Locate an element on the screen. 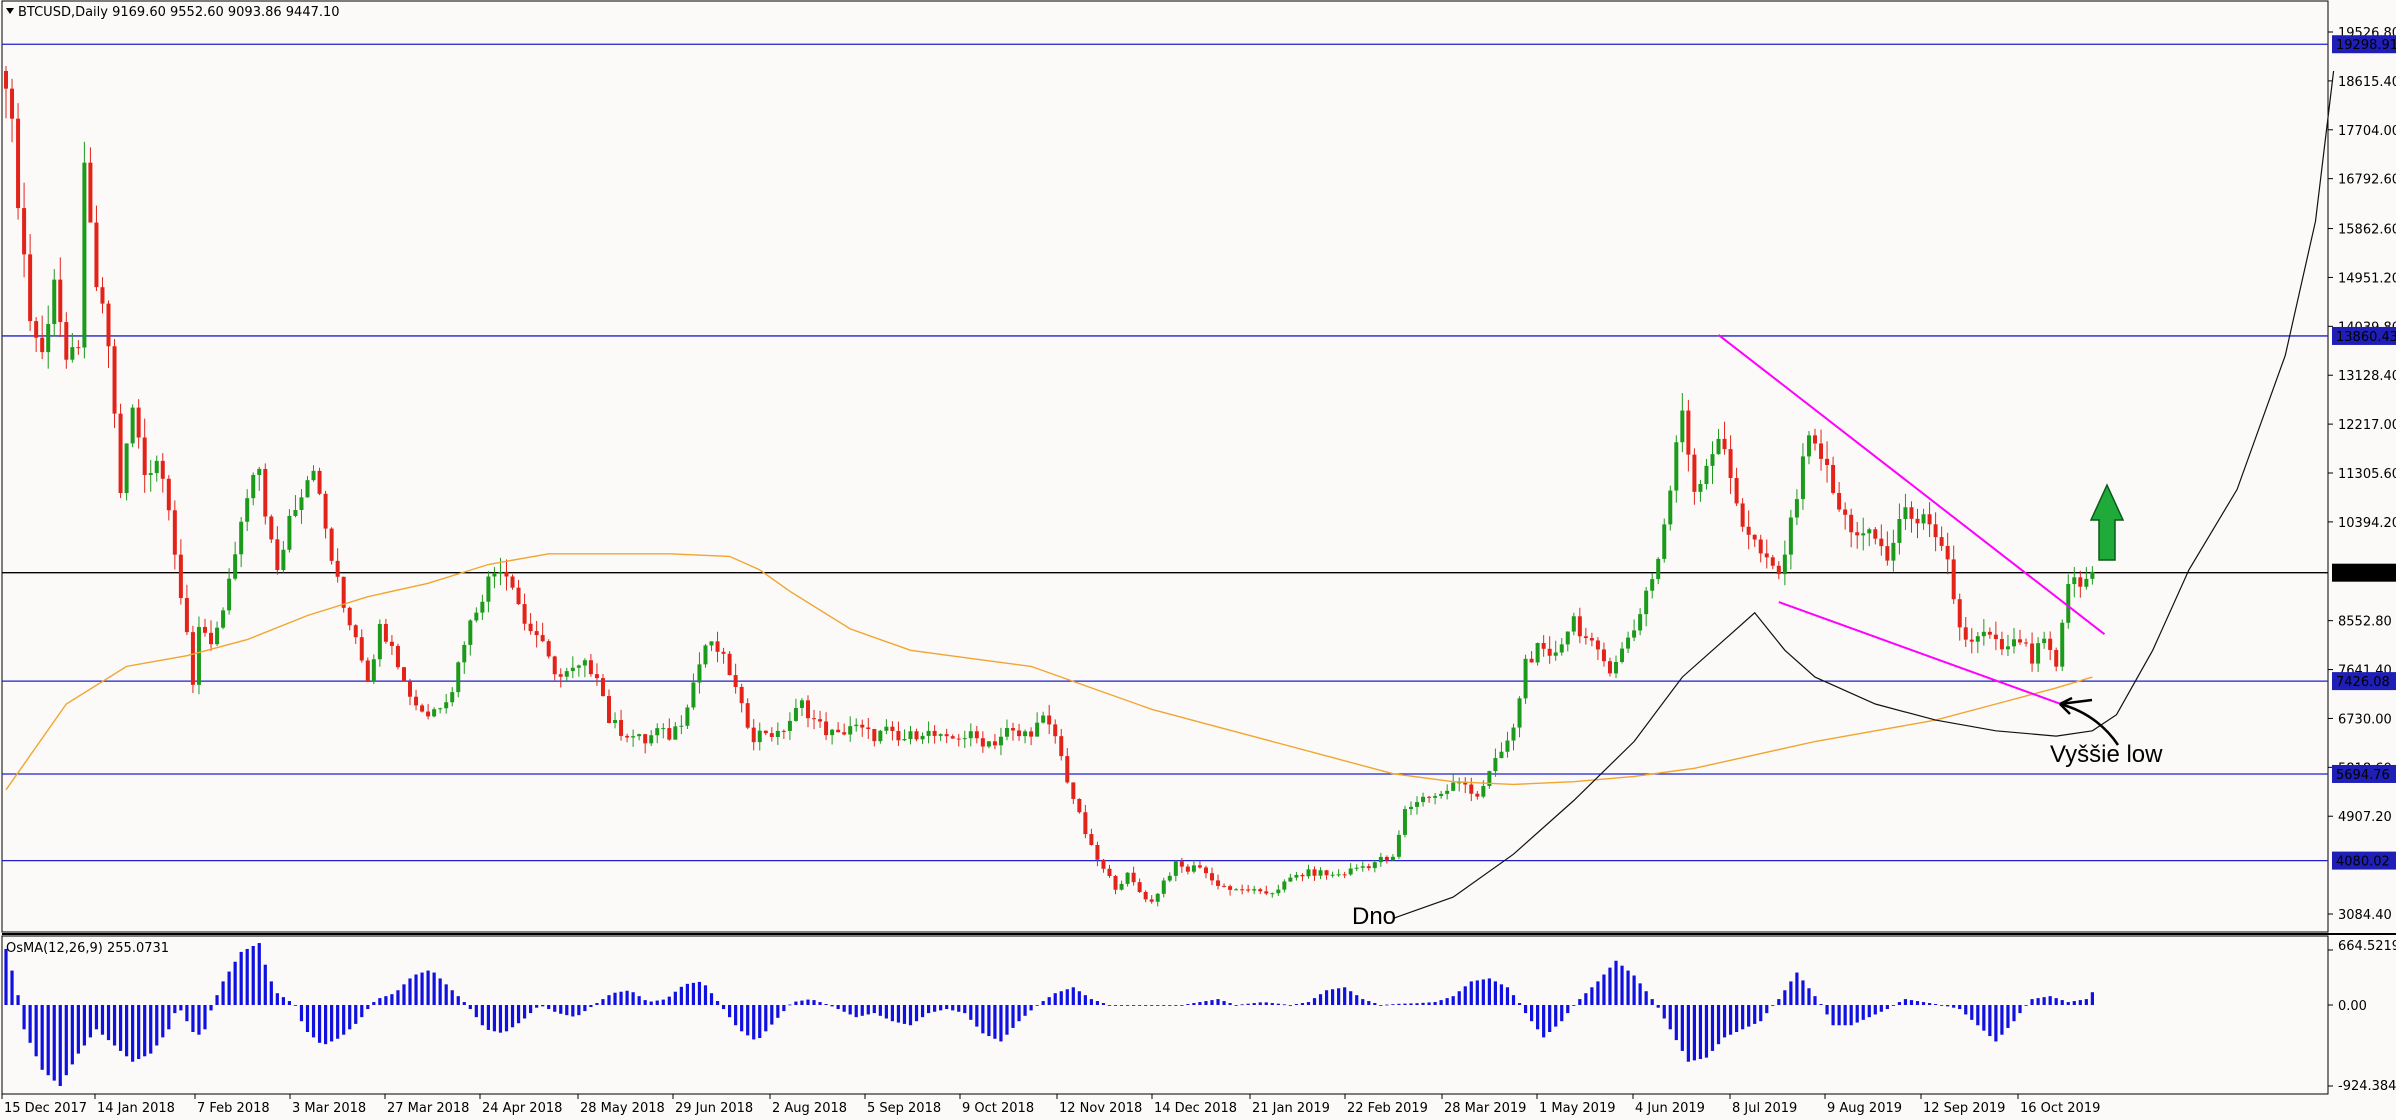 The height and width of the screenshot is (1120, 2396). collapse-triangle-icon is located at coordinates (10, 11).